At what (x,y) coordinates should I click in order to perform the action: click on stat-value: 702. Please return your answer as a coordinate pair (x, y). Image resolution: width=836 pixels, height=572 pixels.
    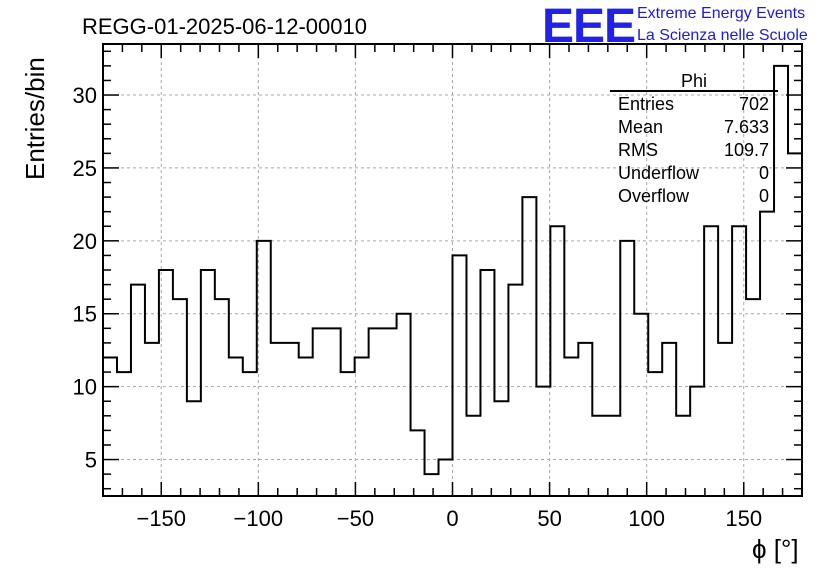
    Looking at the image, I should click on (754, 104).